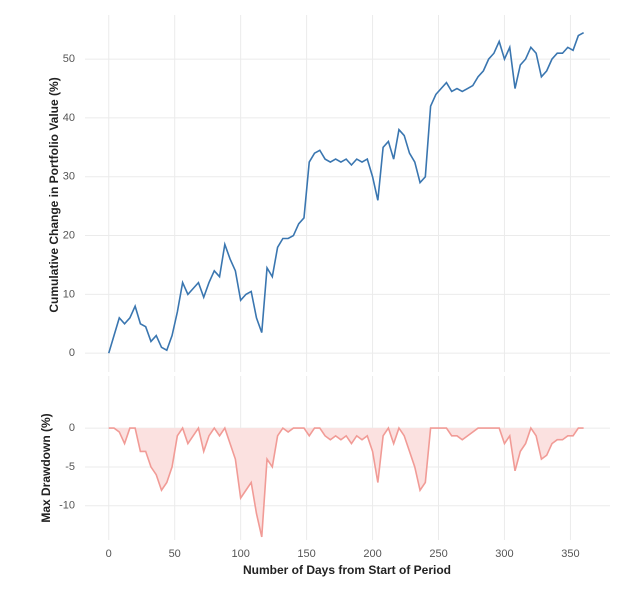 The height and width of the screenshot is (595, 628). I want to click on y-tick-label: 40, so click(69, 118).